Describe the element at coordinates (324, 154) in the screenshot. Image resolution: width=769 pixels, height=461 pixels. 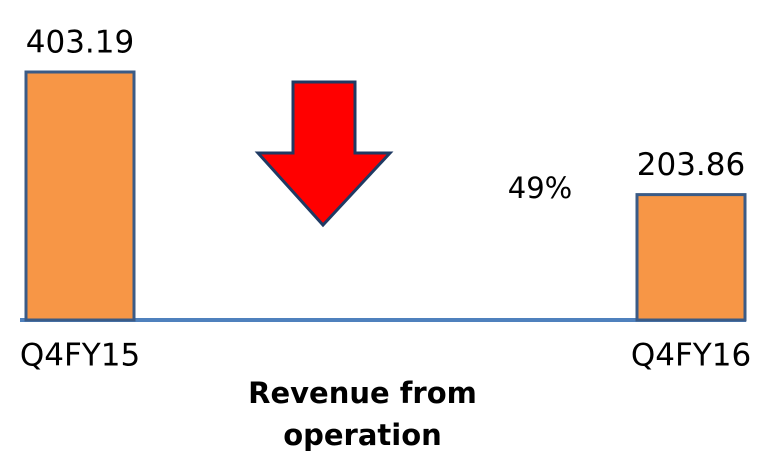
I see `down-arrow` at that location.